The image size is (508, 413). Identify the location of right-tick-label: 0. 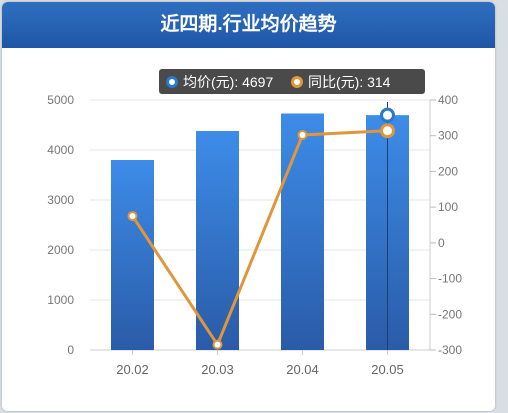
(441, 243).